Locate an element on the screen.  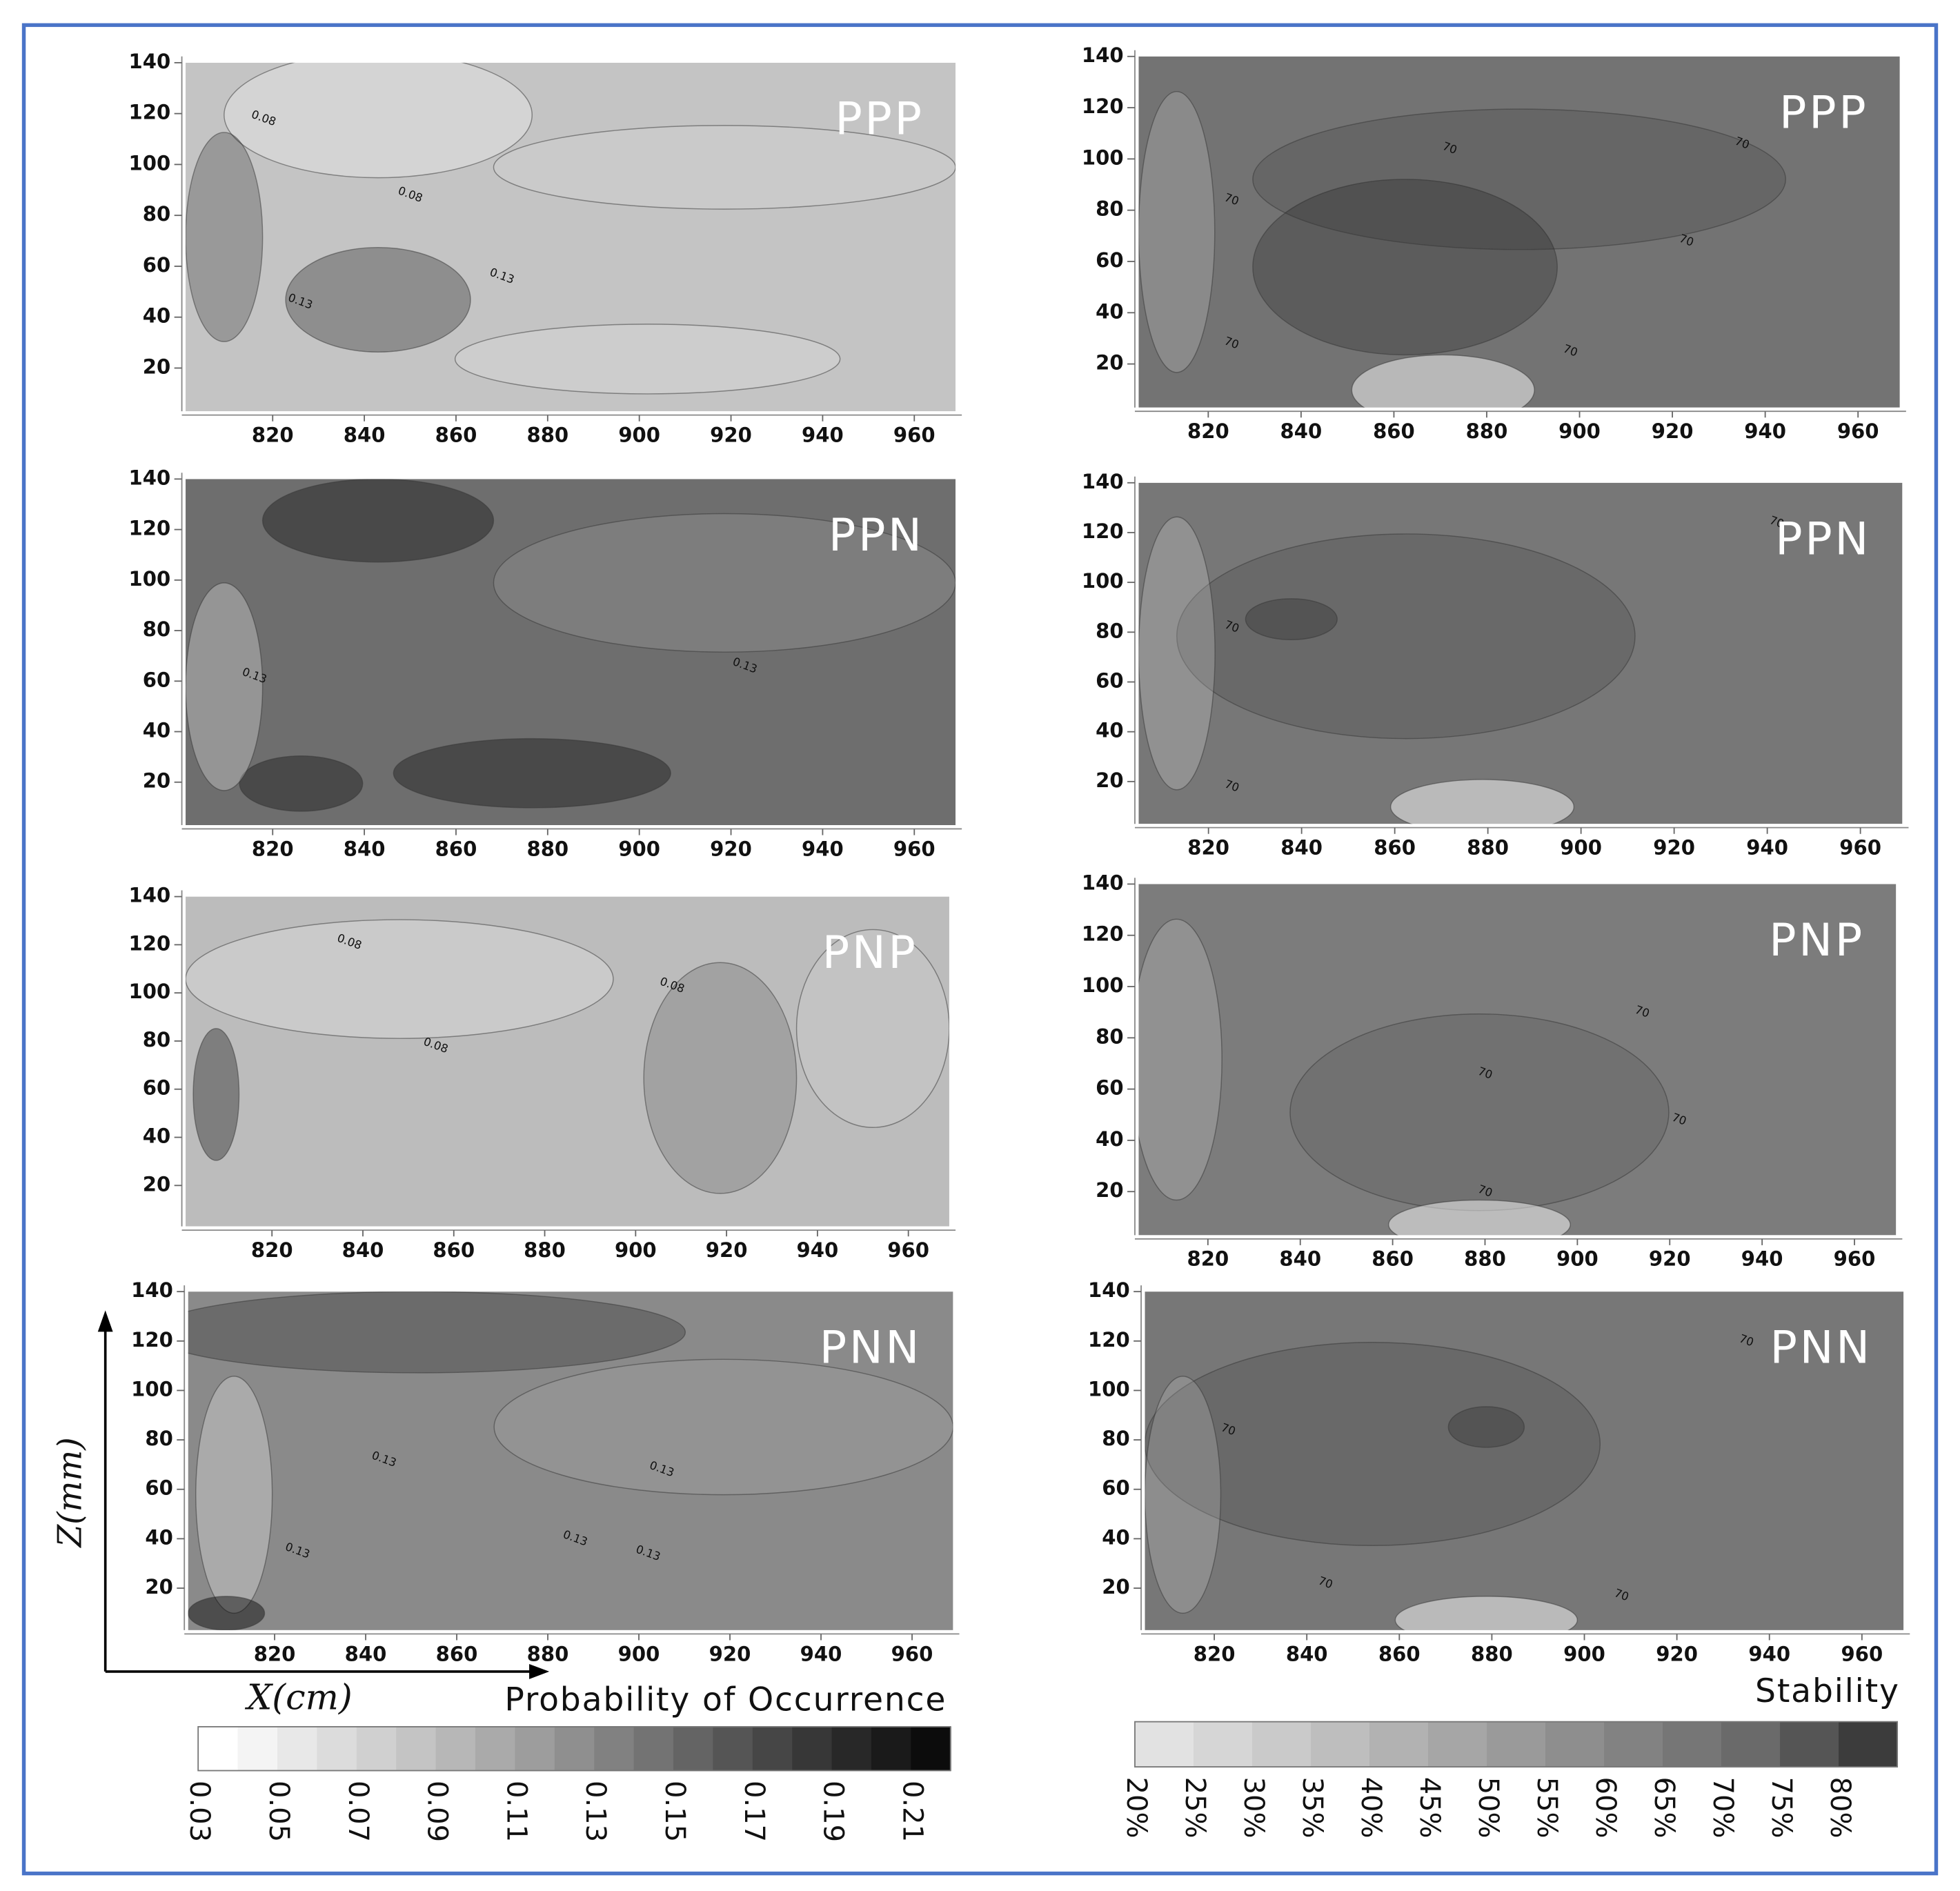
colorbar-border is located at coordinates (574, 1748).